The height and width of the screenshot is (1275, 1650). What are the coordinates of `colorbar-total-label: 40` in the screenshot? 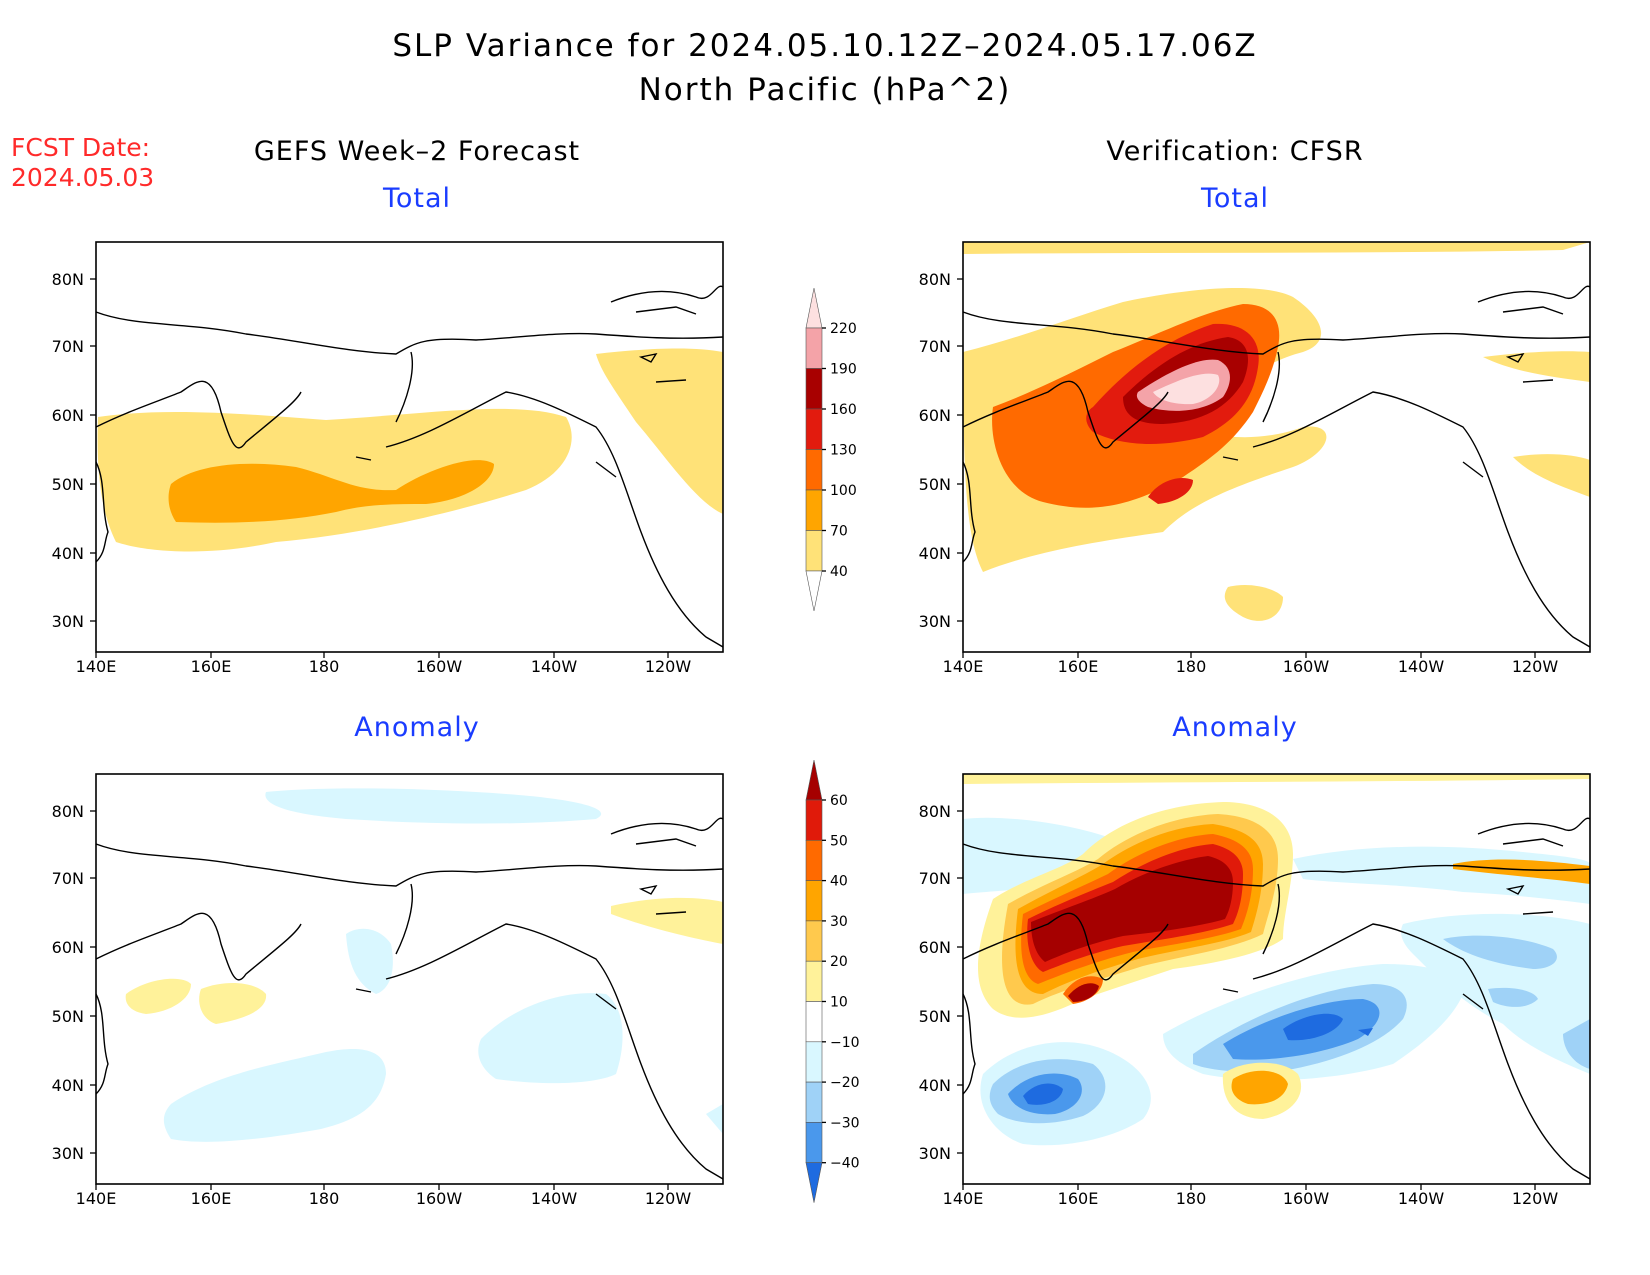 It's located at (839, 572).